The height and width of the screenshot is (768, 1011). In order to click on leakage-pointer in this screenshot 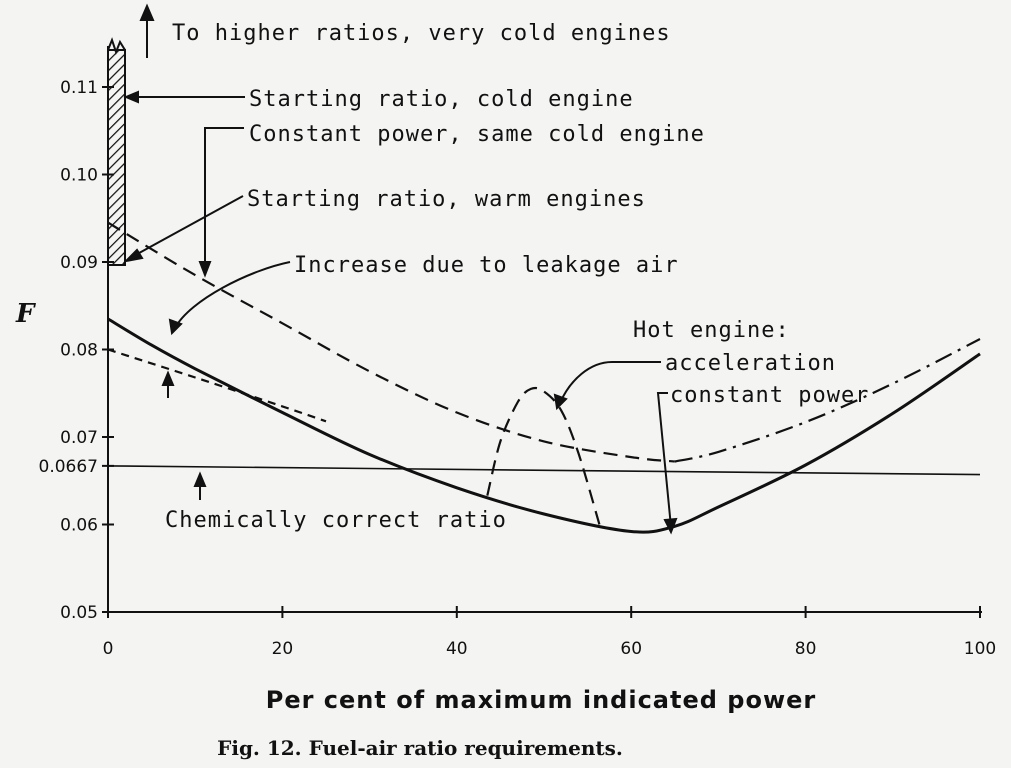, I will do `click(232, 295)`.